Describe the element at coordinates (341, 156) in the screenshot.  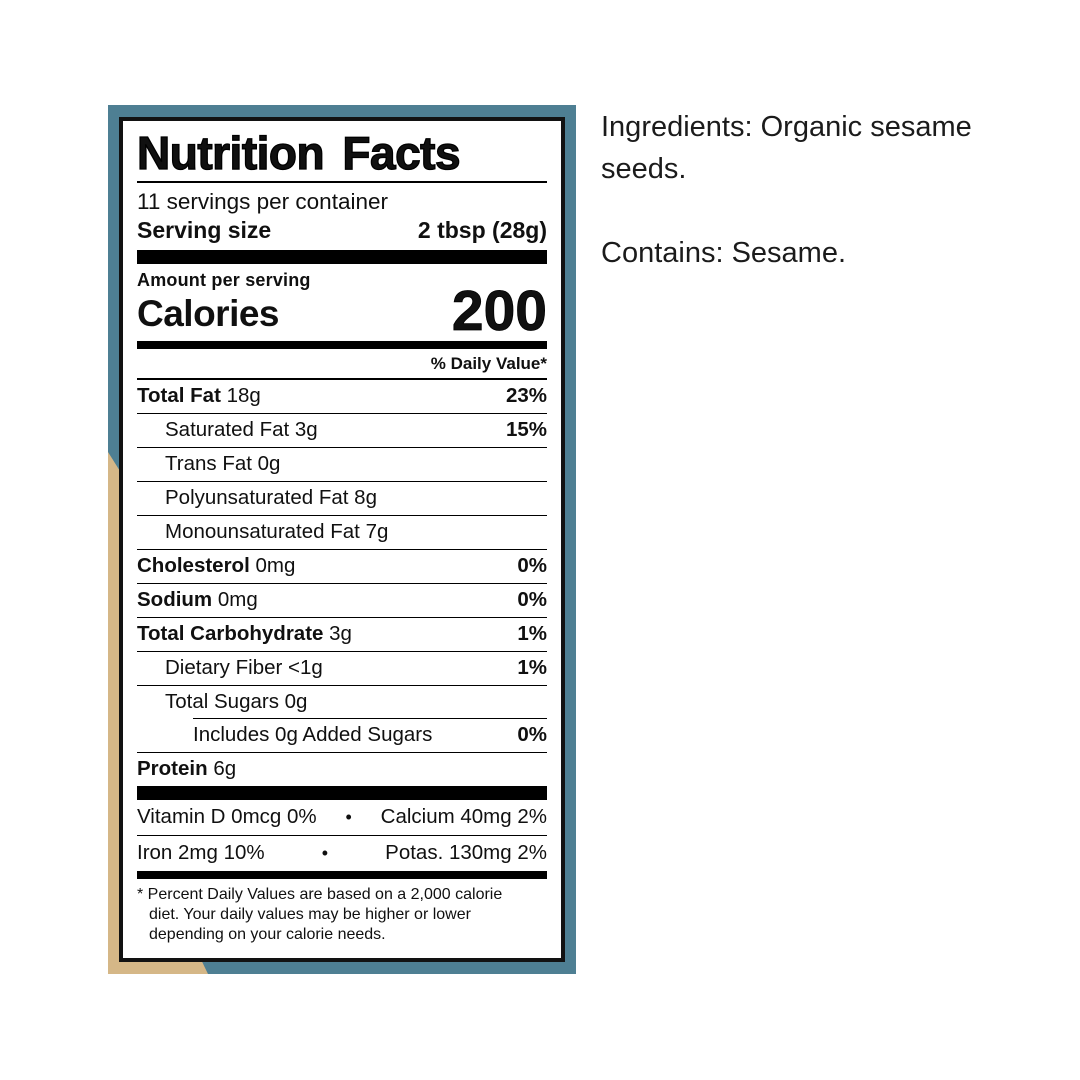
I see `label-title: Nutrition Facts` at that location.